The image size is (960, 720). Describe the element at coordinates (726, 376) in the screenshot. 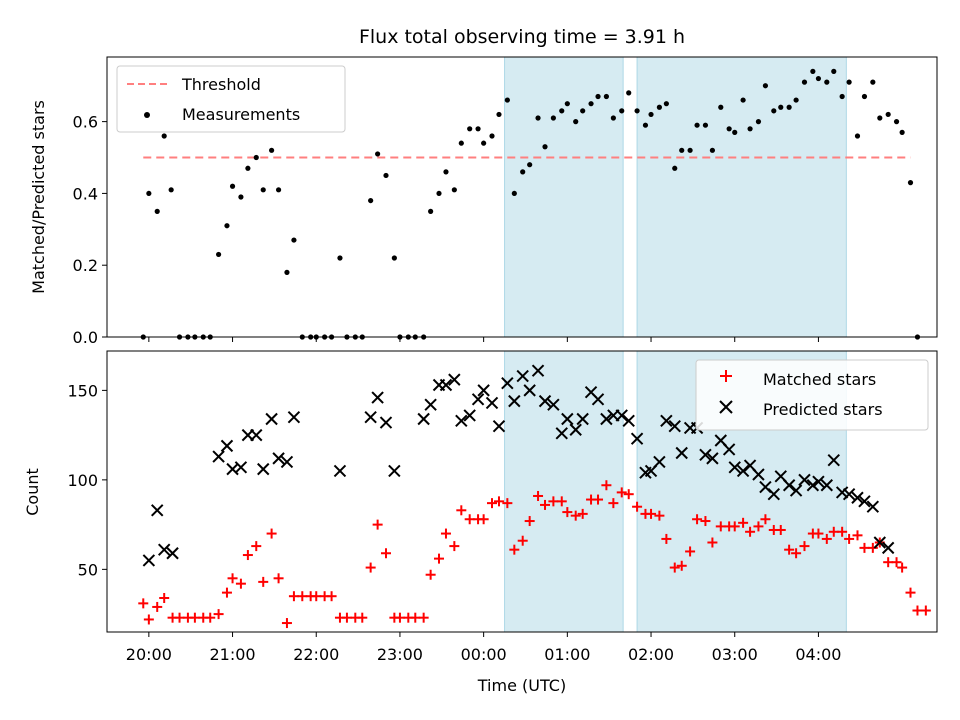

I see `legend-matched-swatch` at that location.